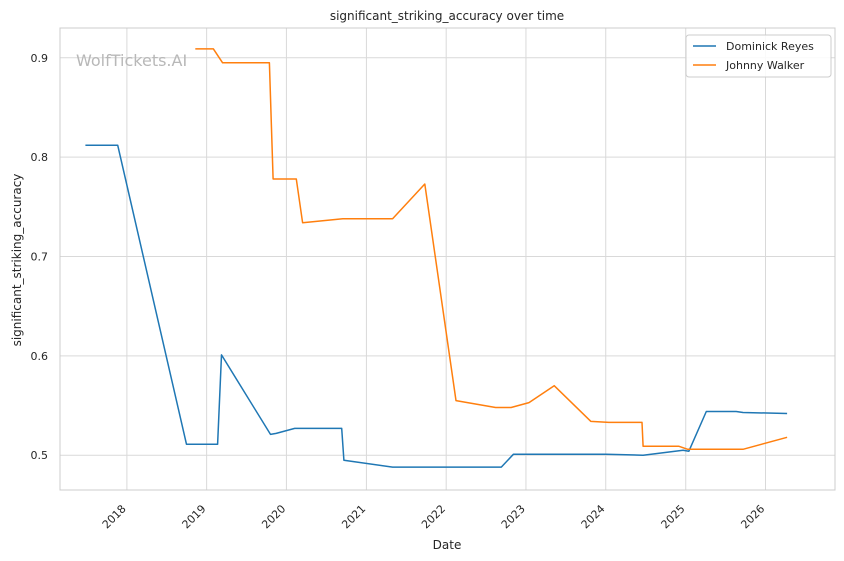 The width and height of the screenshot is (844, 561). What do you see at coordinates (17, 260) in the screenshot?
I see `y-axis-label: significant_striking_accuracy` at bounding box center [17, 260].